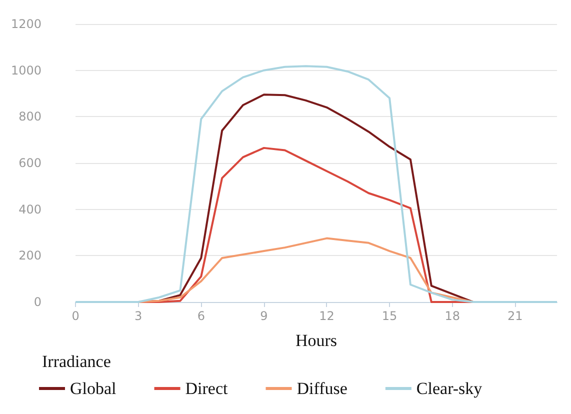  I want to click on legend-label: Global, so click(93, 388).